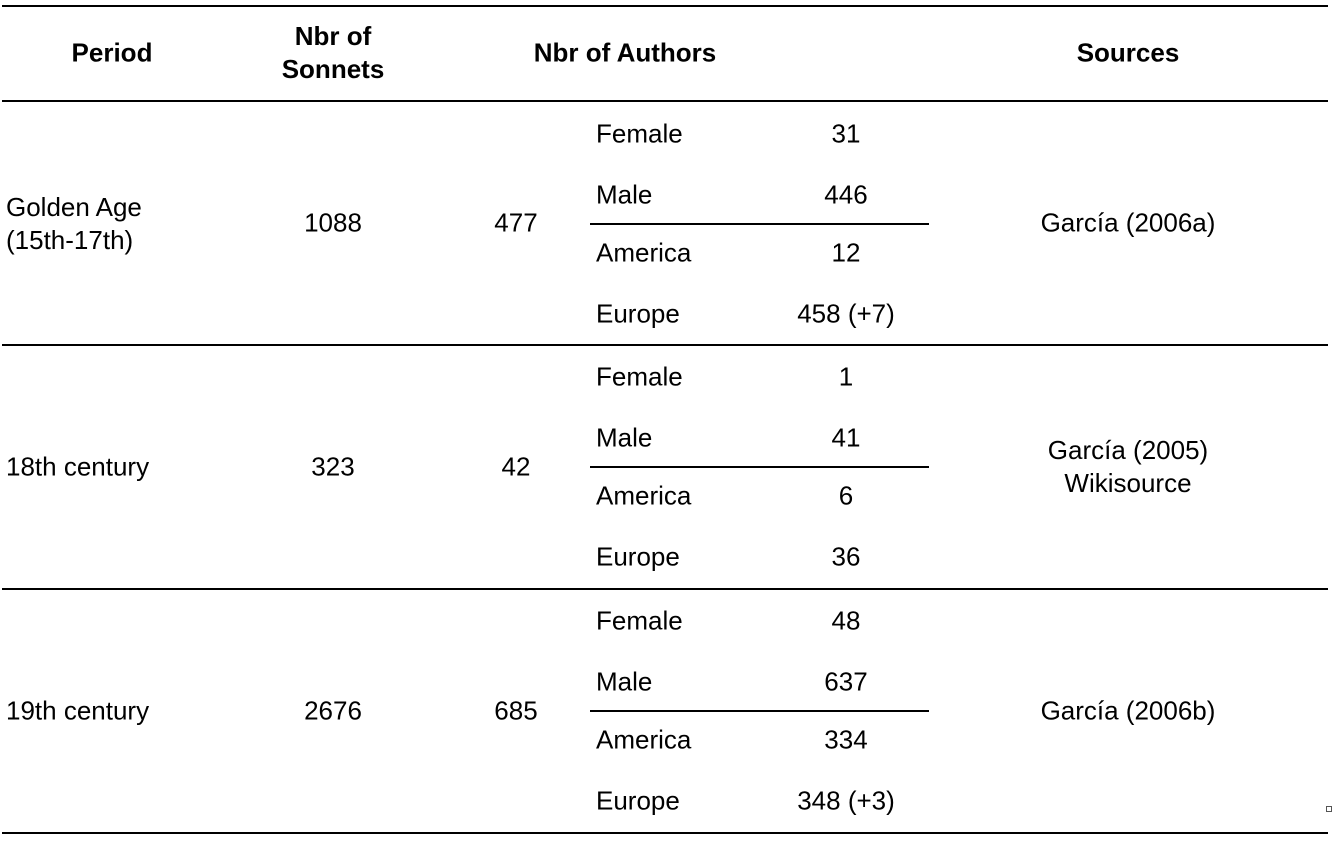  Describe the element at coordinates (639, 133) in the screenshot. I see `row-1-female-label: Female` at that location.